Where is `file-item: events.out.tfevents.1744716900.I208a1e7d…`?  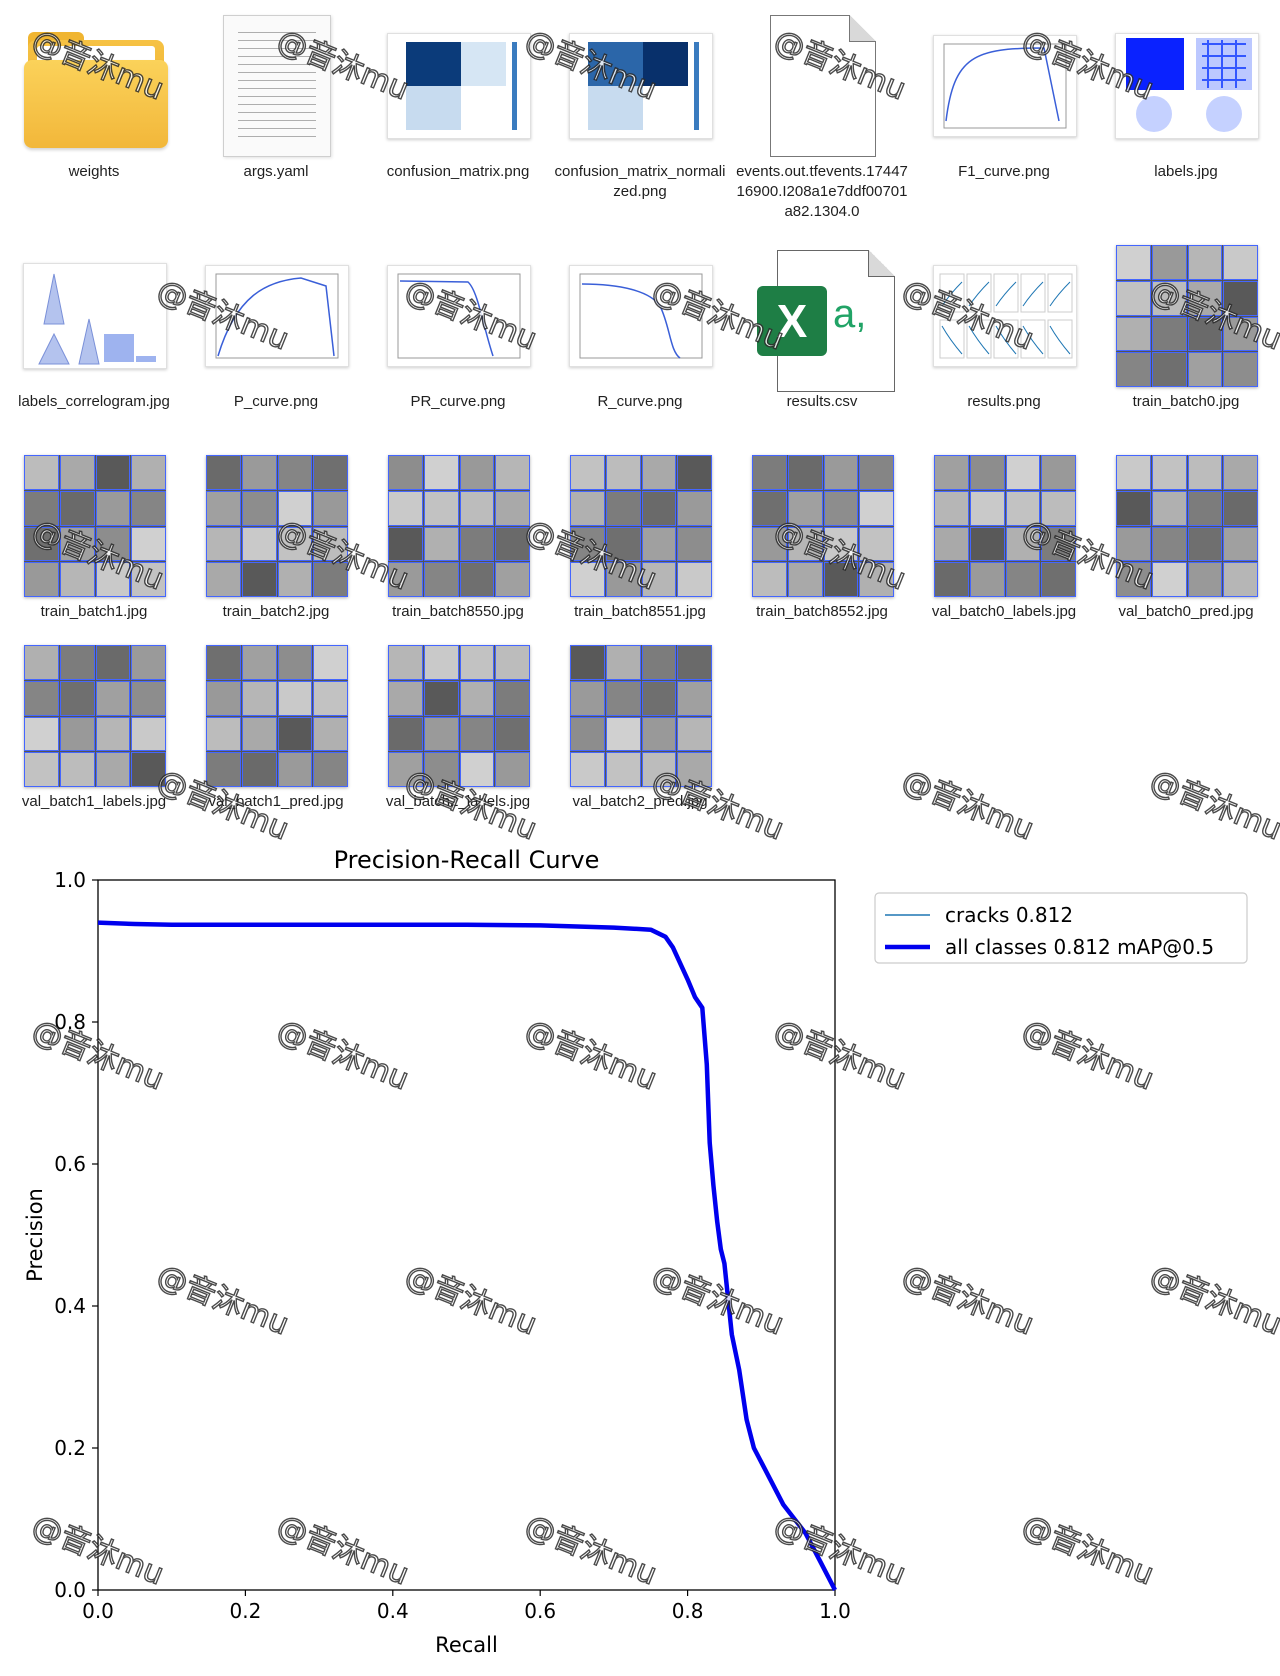
file-item: events.out.tfevents.1744716900.I208a1e7d… is located at coordinates (822, 110).